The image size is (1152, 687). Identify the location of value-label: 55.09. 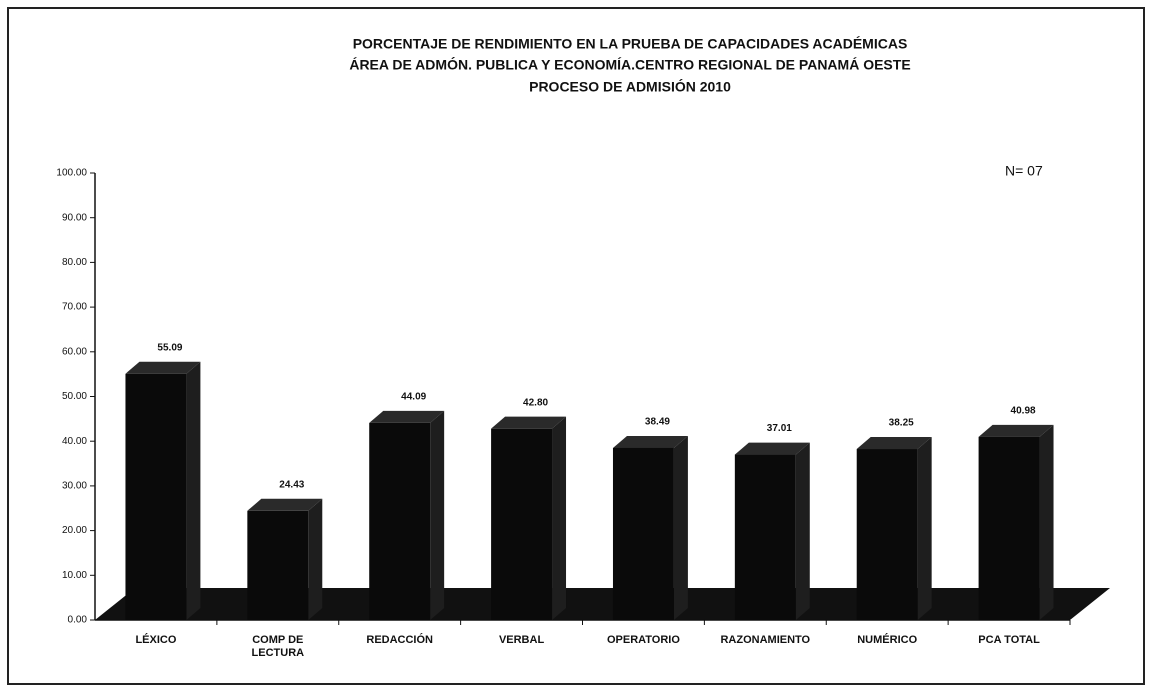
(169, 347).